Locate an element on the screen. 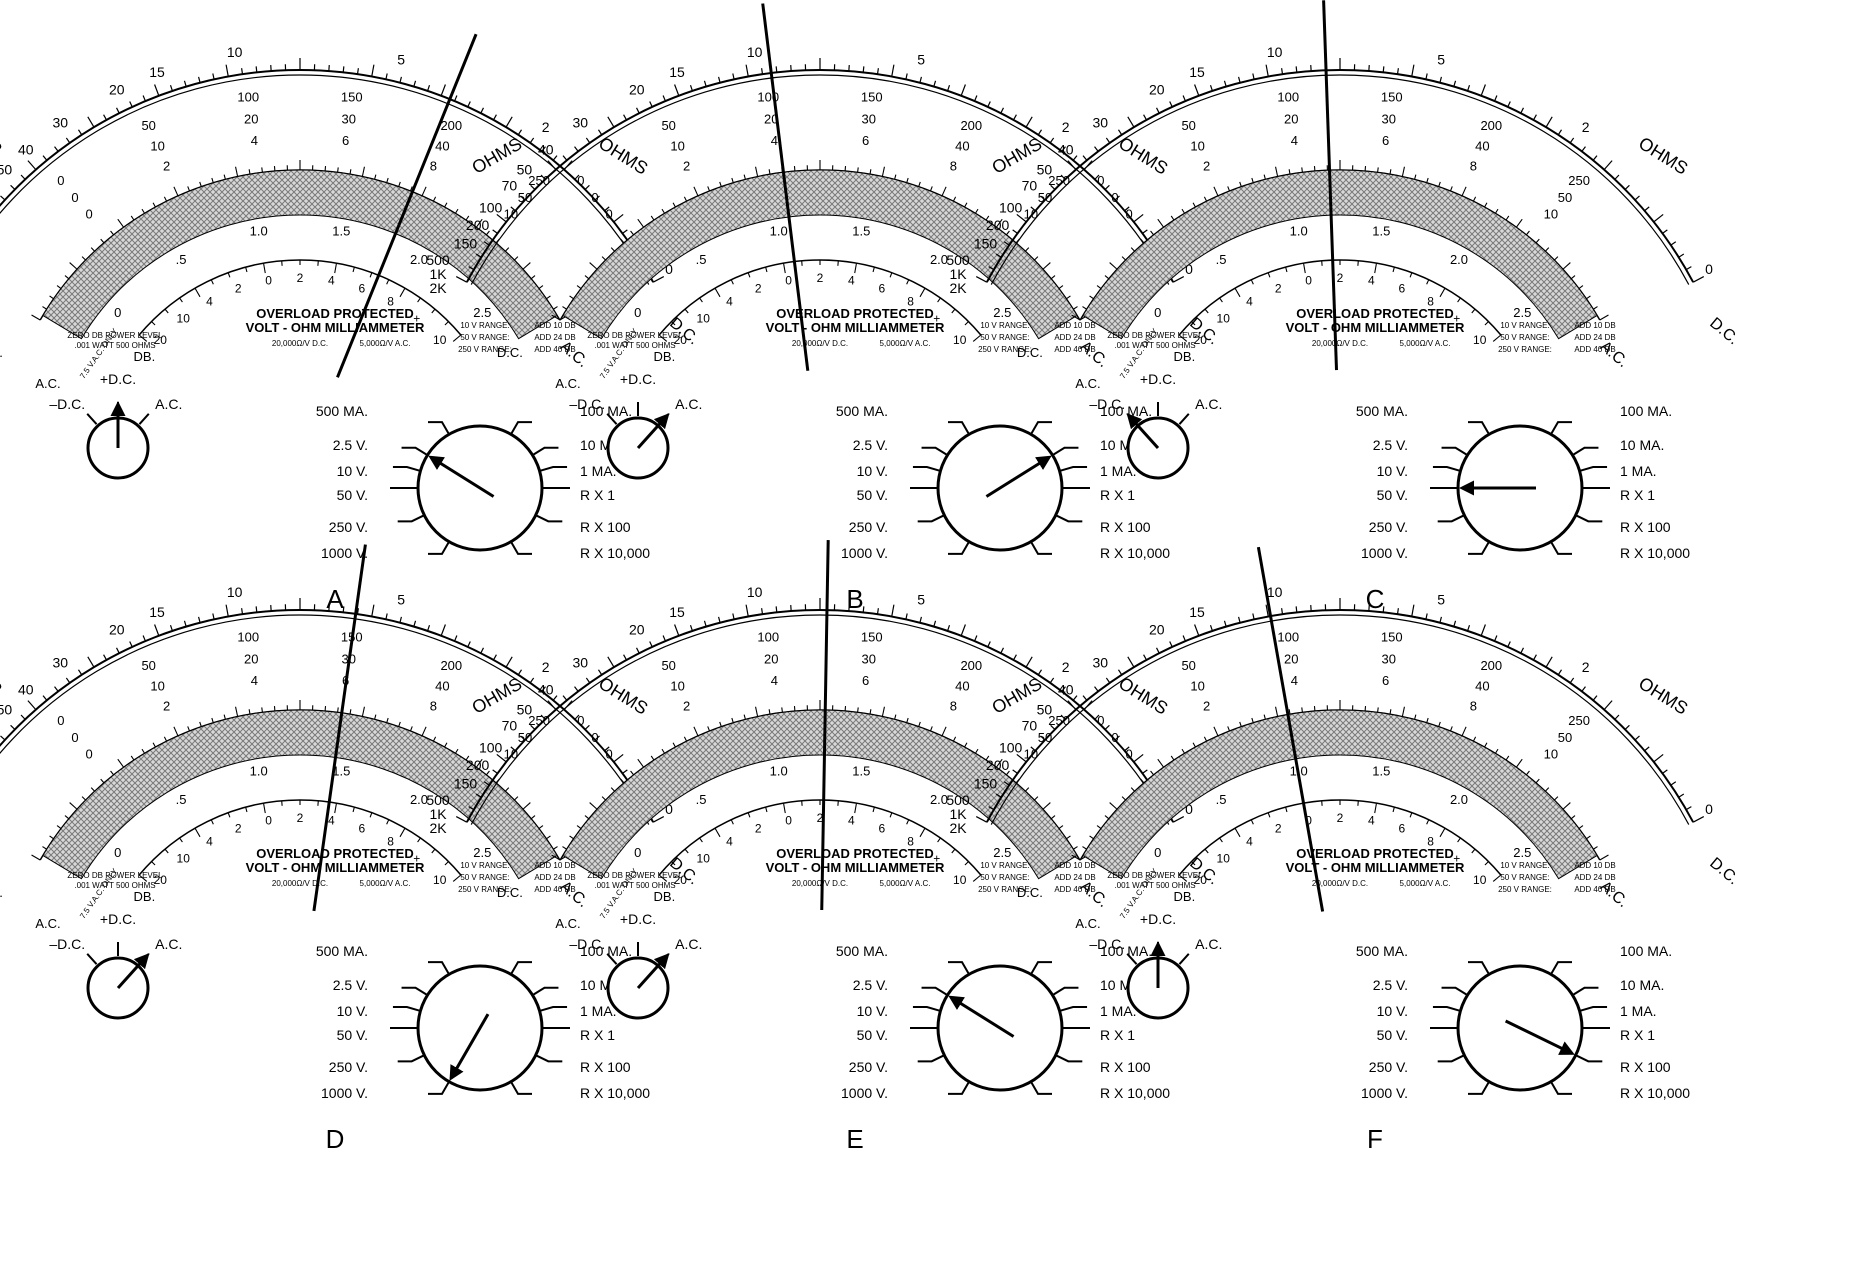  ohms-scale-number: 15 is located at coordinates (677, 72).